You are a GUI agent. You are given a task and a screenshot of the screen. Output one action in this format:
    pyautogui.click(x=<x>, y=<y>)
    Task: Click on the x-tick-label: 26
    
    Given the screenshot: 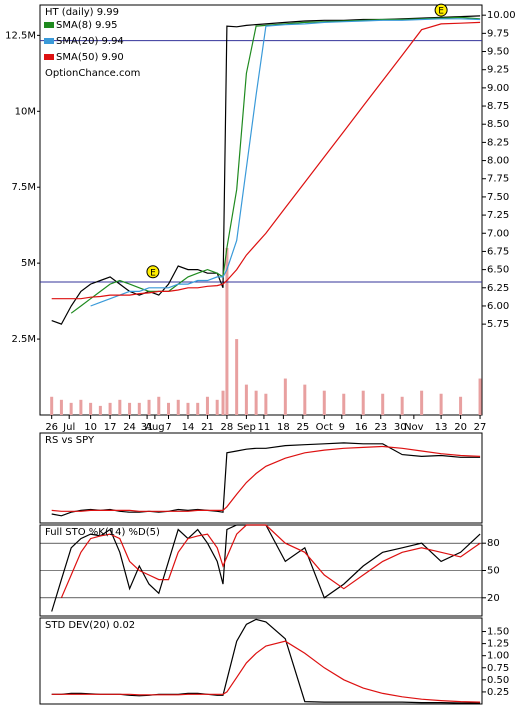 What is the action you would take?
    pyautogui.click(x=51, y=427)
    